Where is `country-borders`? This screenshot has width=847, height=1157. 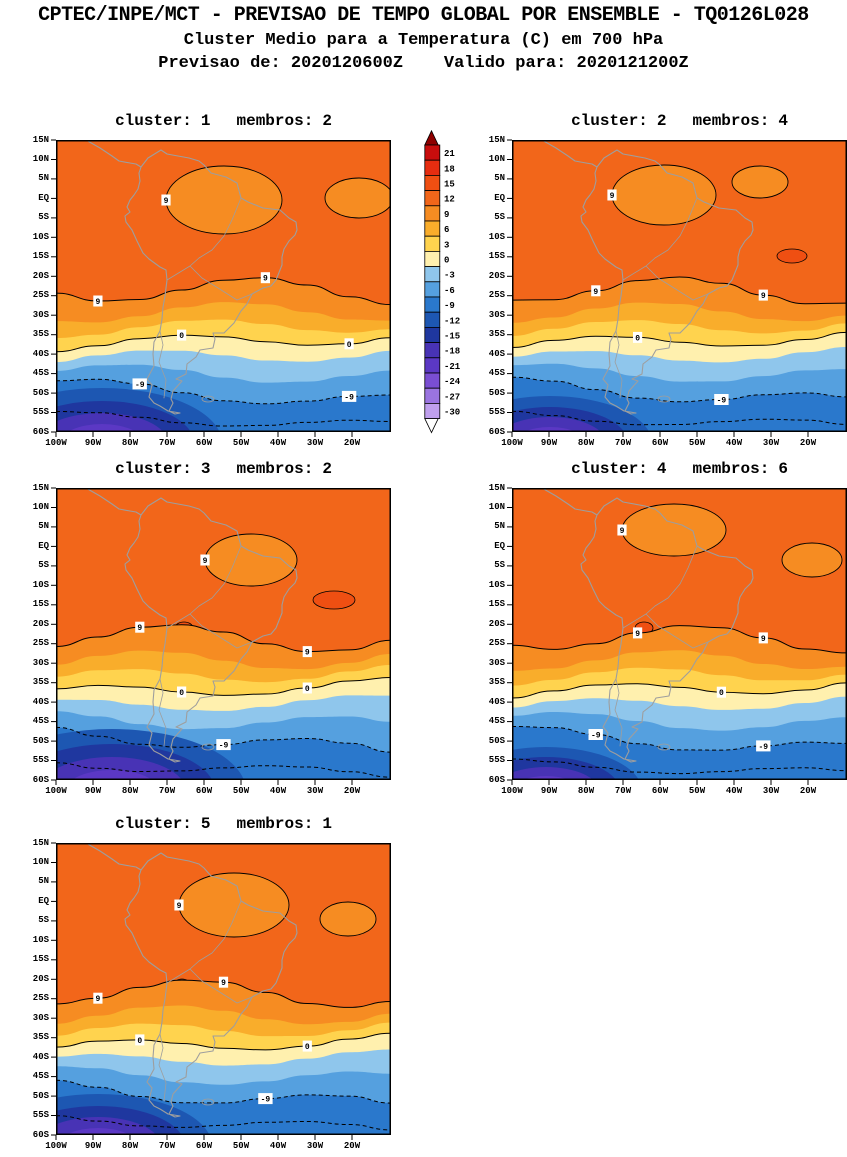 country-borders is located at coordinates (661, 298).